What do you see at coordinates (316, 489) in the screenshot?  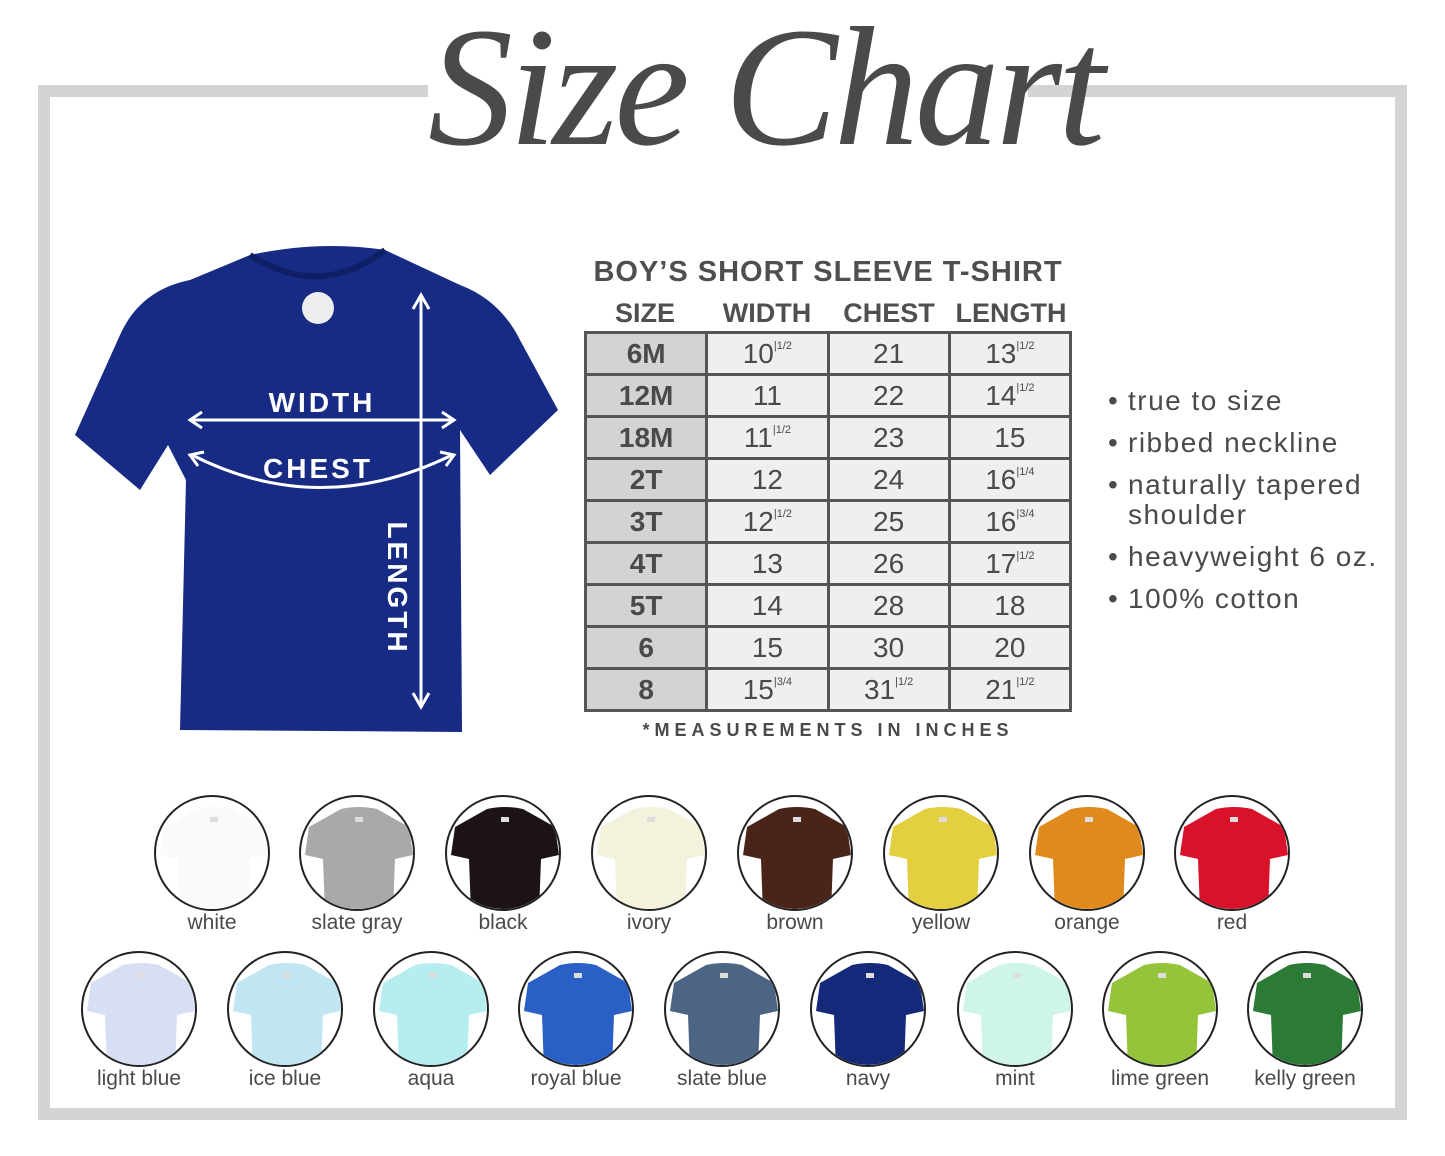 I see `tshirt-shape` at bounding box center [316, 489].